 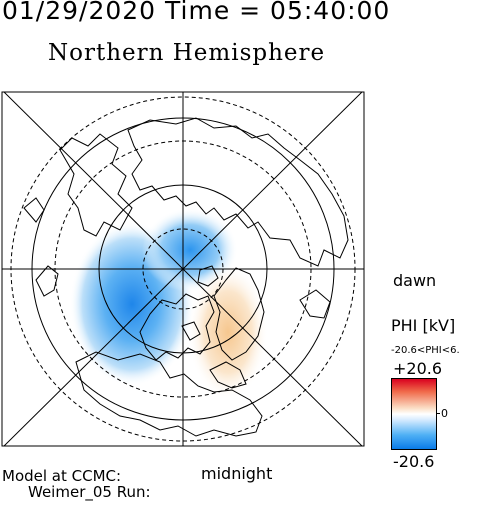 I want to click on colorbar-title: PHI [kV], so click(x=423, y=325).